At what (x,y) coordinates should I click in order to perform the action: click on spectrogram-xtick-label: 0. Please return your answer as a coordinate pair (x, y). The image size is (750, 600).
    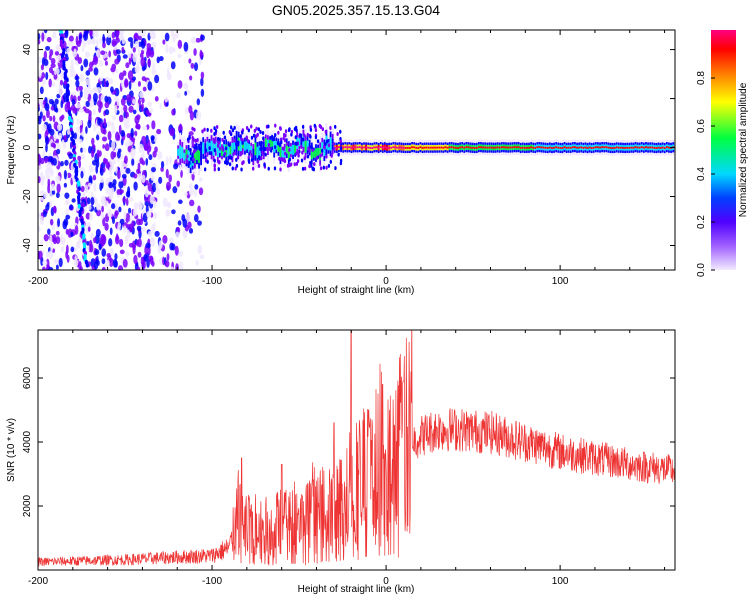
    Looking at the image, I should click on (386, 281).